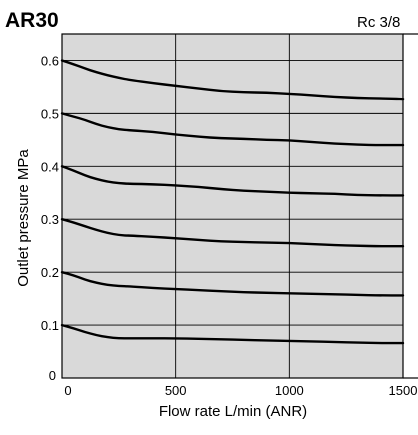 The image size is (418, 435). I want to click on y-tick-label: 0.4, so click(50, 166).